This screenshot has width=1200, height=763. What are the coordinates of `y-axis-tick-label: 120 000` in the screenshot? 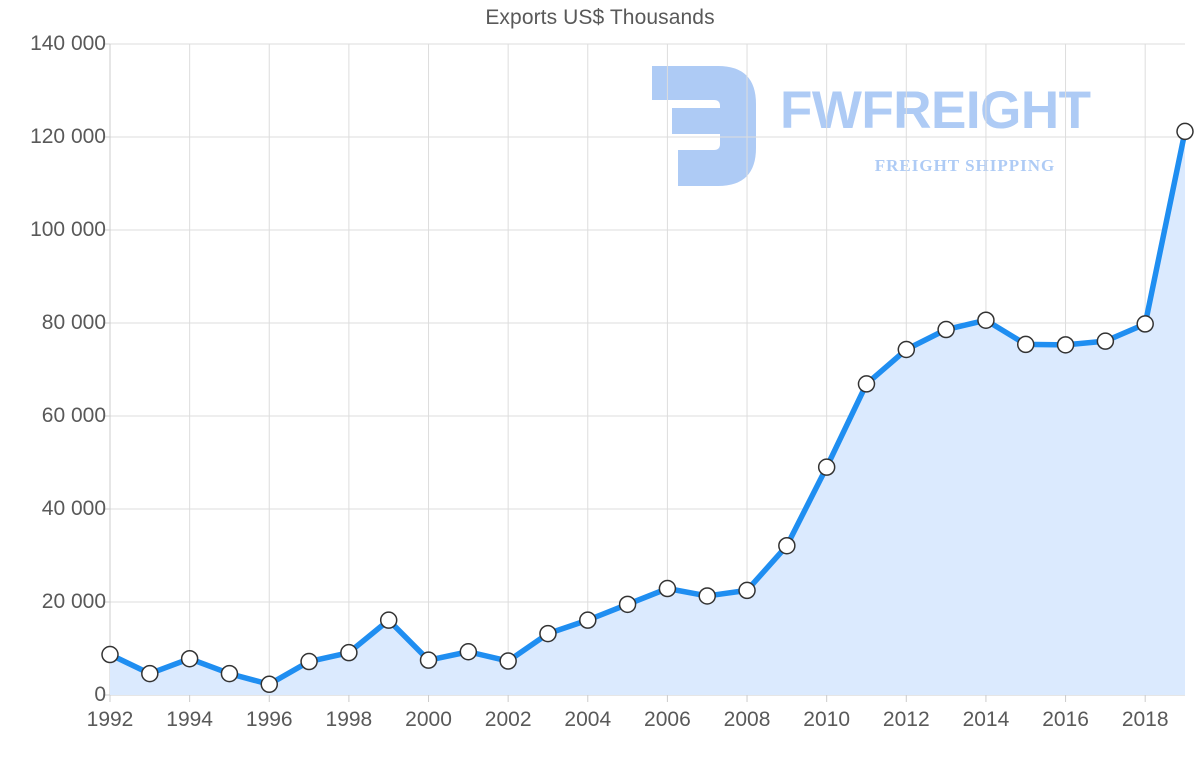 It's located at (68, 136).